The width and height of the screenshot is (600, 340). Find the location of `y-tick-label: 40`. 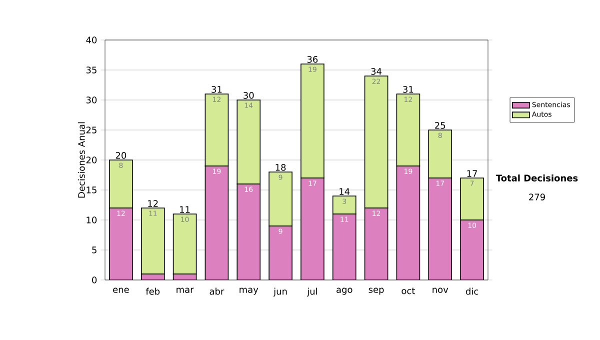

y-tick-label: 40 is located at coordinates (91, 40).